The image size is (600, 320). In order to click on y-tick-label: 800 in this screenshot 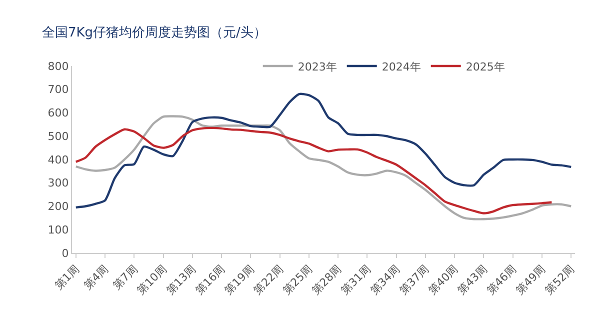, I will do `click(58, 66)`.